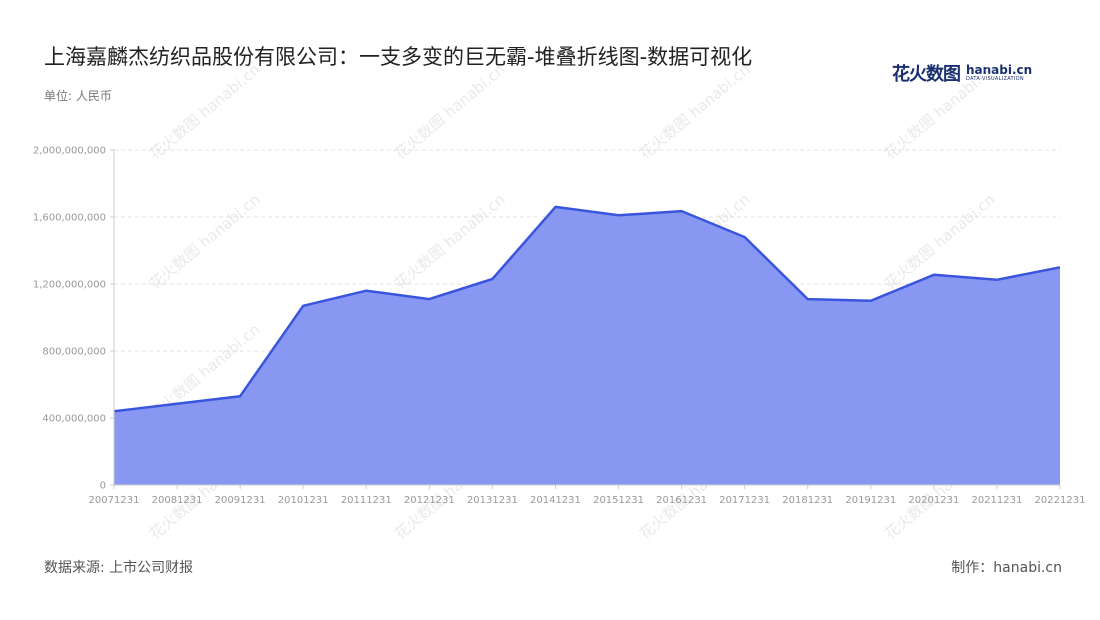  I want to click on y-tick-label: 0, so click(103, 486).